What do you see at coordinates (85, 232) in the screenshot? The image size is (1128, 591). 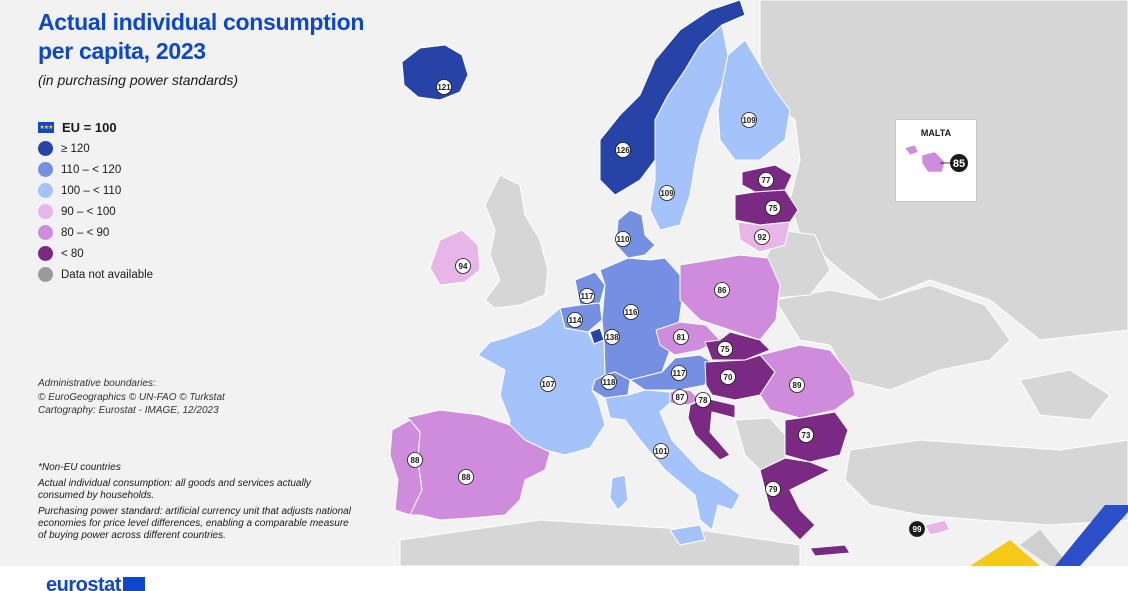 I see `legend-item-label: 80 – < 90` at bounding box center [85, 232].